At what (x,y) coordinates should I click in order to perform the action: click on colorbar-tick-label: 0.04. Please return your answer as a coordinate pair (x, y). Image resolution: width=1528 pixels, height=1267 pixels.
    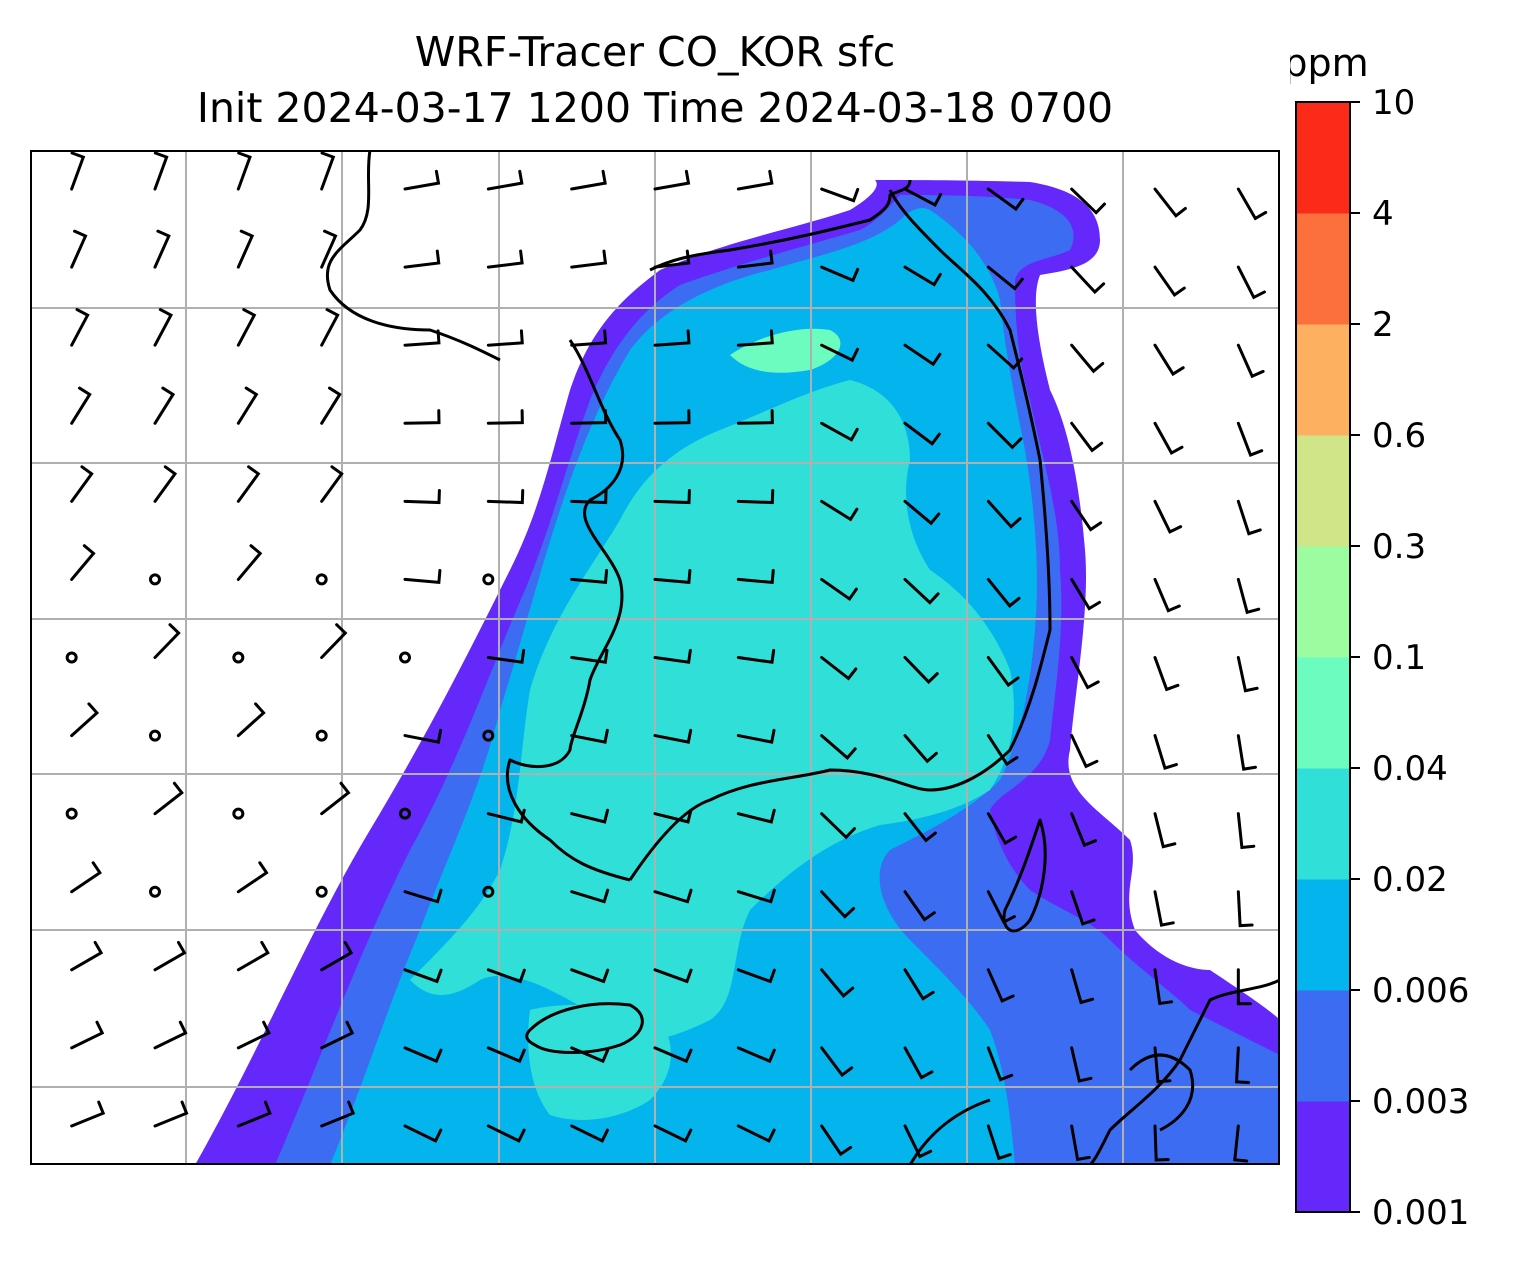
    Looking at the image, I should click on (1410, 769).